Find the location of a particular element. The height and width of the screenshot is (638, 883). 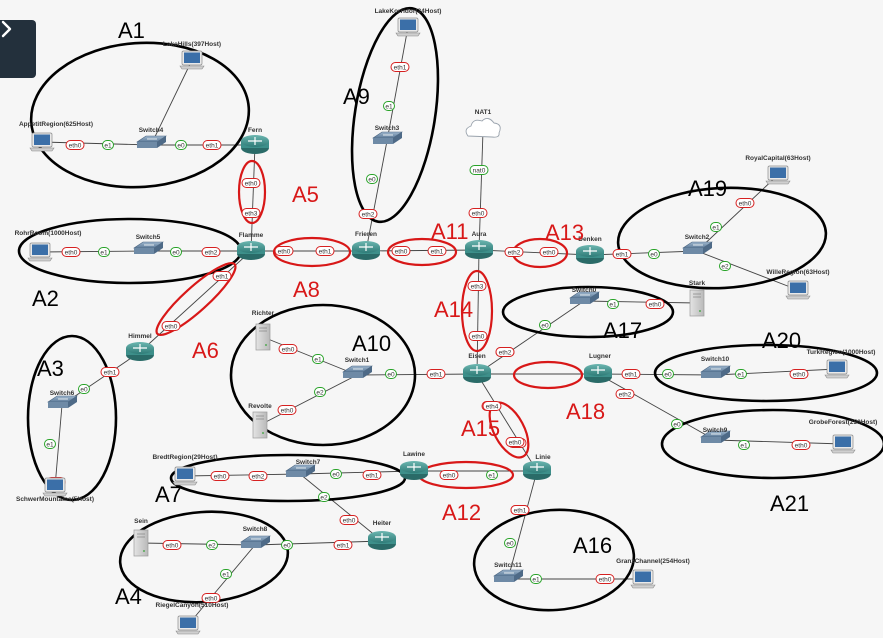

node-royal: RoyalCapital(63Host) is located at coordinates (778, 170).